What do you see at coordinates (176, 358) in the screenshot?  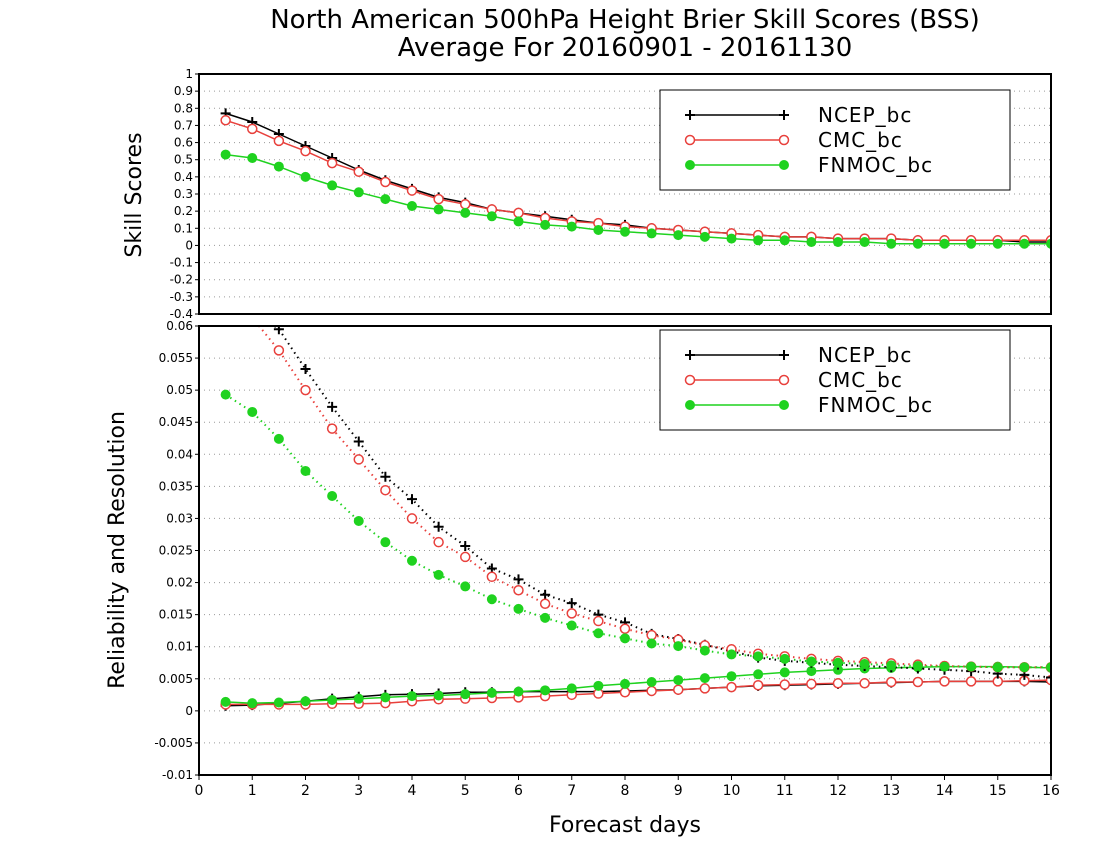 I see `y-tick-label: 0.055` at bounding box center [176, 358].